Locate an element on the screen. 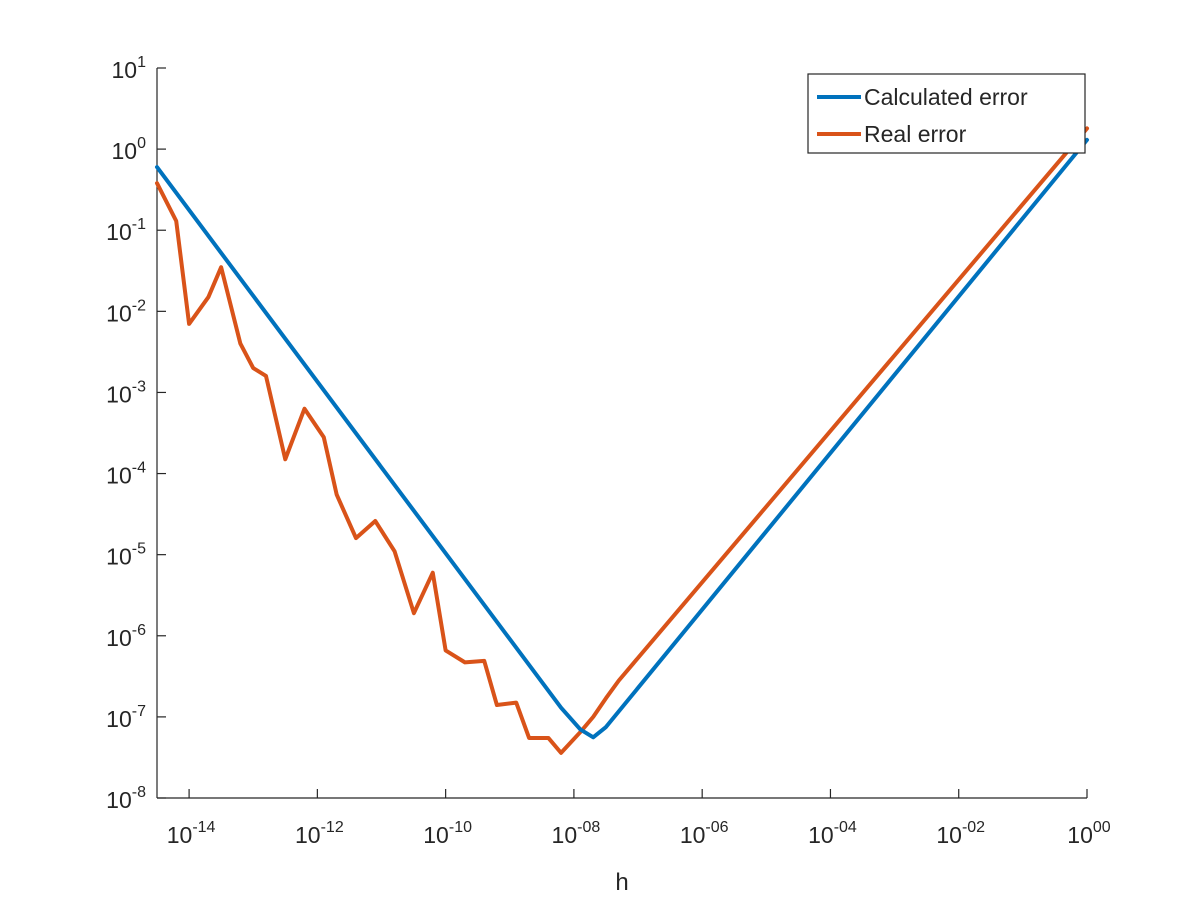 Image resolution: width=1200 pixels, height=905 pixels. y-tick-label: 10⁻⁶ is located at coordinates (126, 636).